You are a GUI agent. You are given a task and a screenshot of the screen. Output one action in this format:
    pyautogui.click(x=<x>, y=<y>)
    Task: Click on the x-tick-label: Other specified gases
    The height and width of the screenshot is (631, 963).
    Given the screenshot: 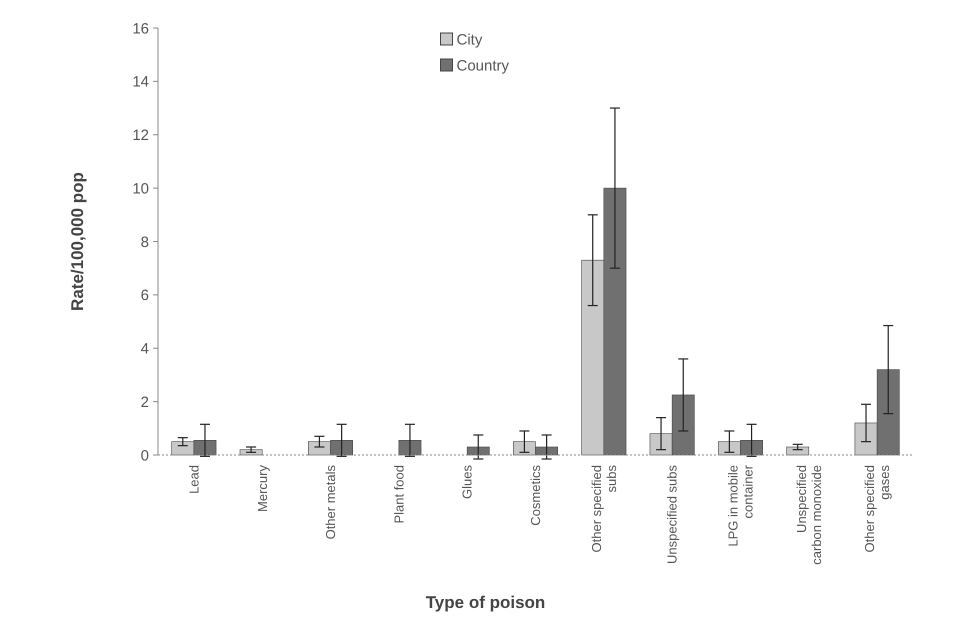 What is the action you would take?
    pyautogui.click(x=877, y=508)
    